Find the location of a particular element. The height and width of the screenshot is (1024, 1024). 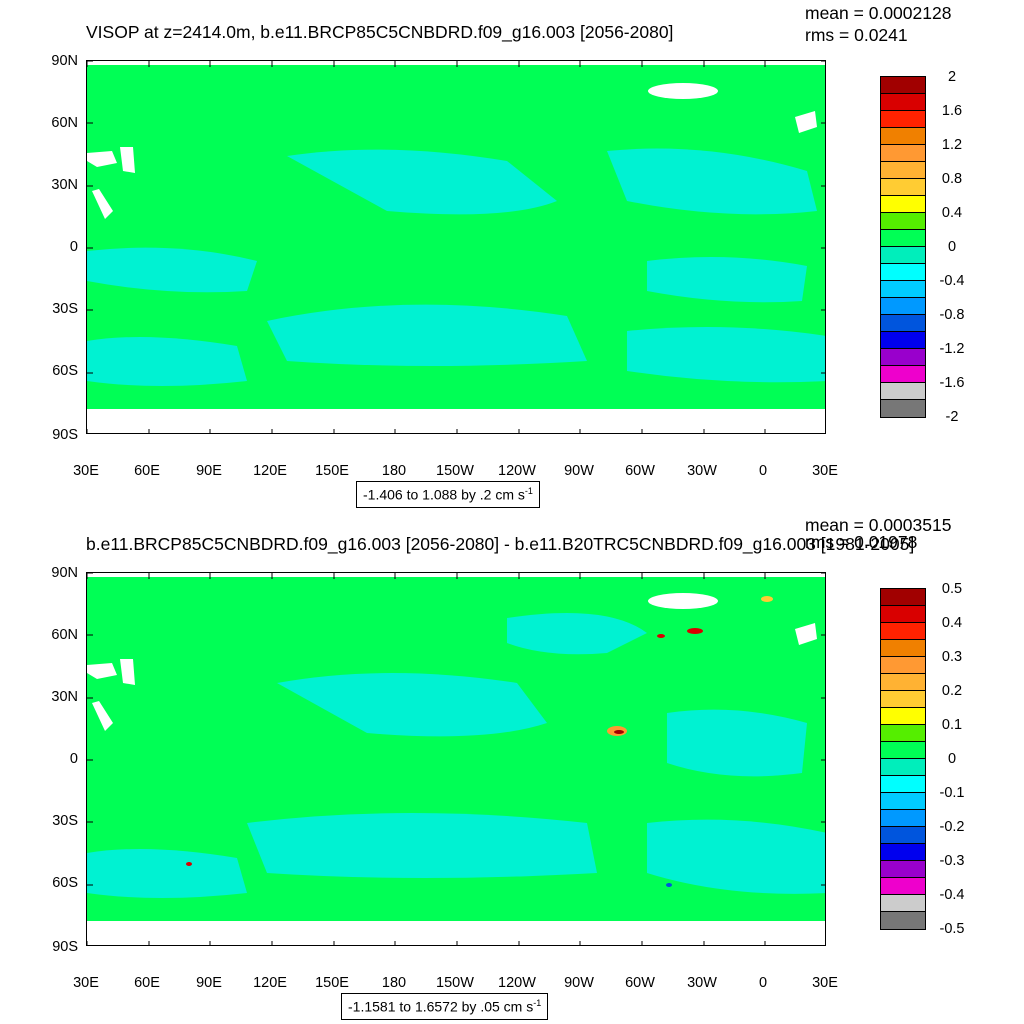

x-tick-label: 150E is located at coordinates (332, 471).